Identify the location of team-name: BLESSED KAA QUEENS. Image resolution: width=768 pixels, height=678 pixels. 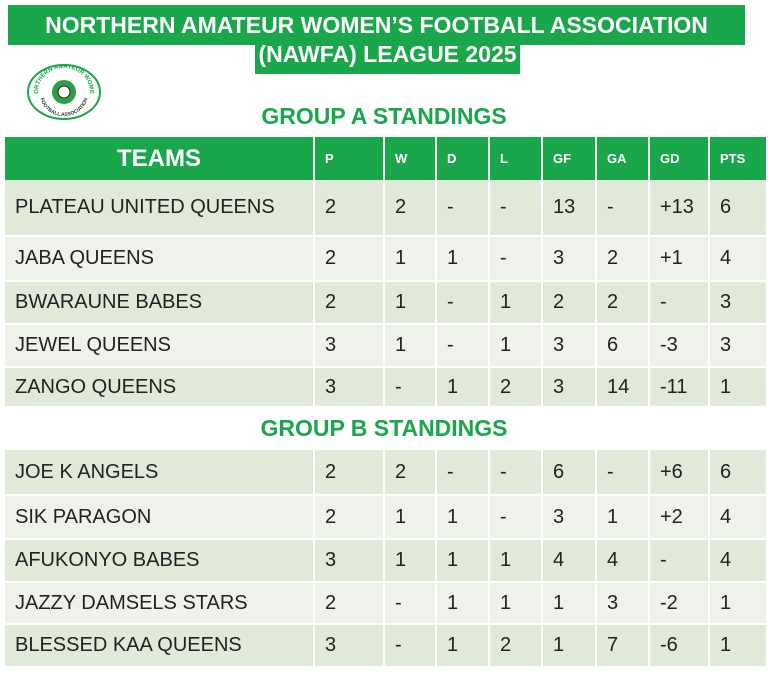
(160, 646).